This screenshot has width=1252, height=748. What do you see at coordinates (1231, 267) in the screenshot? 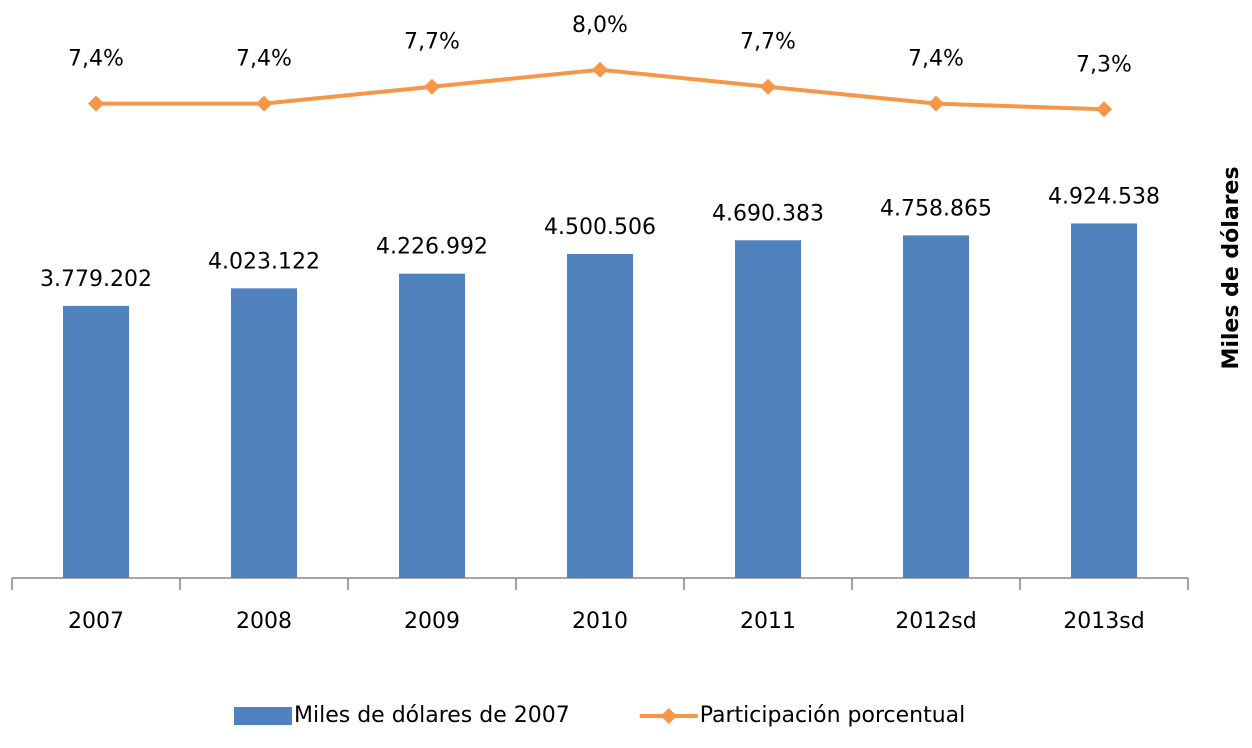
I see `y-axis-title: Miles de dólares` at bounding box center [1231, 267].